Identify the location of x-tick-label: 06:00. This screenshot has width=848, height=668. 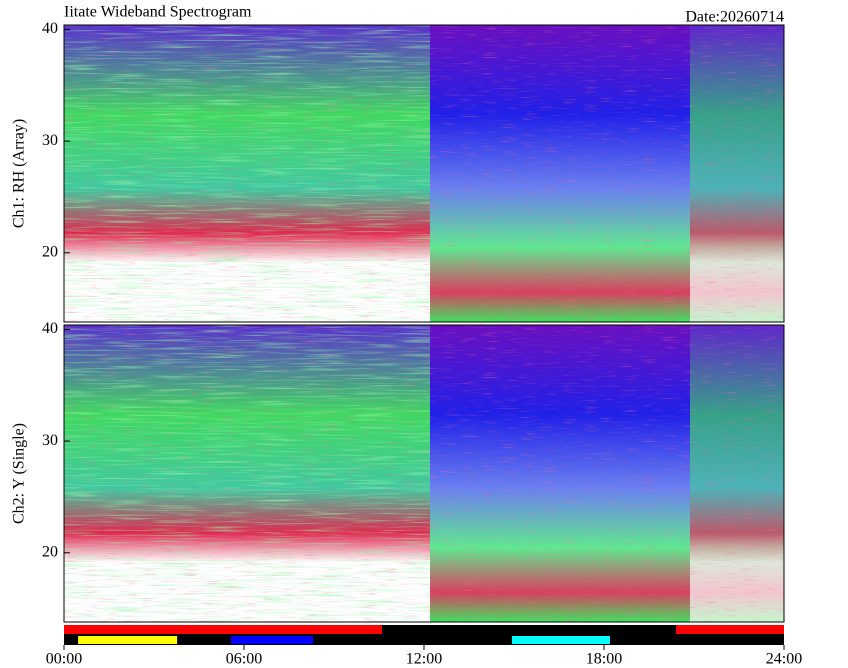
(244, 659).